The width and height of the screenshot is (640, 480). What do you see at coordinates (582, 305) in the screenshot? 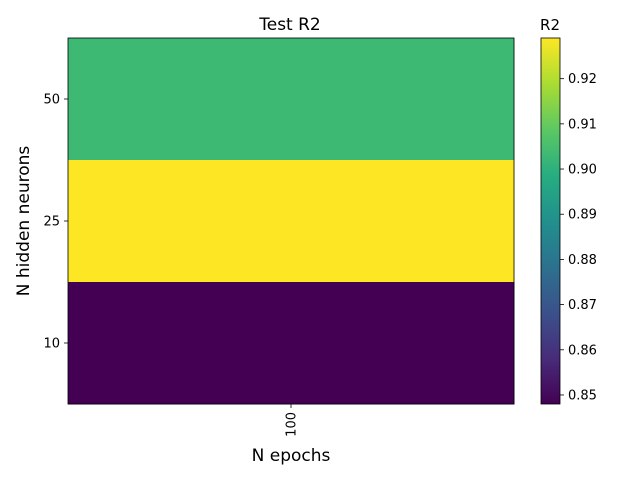
I see `colorbar-tick-label: 0.87` at bounding box center [582, 305].